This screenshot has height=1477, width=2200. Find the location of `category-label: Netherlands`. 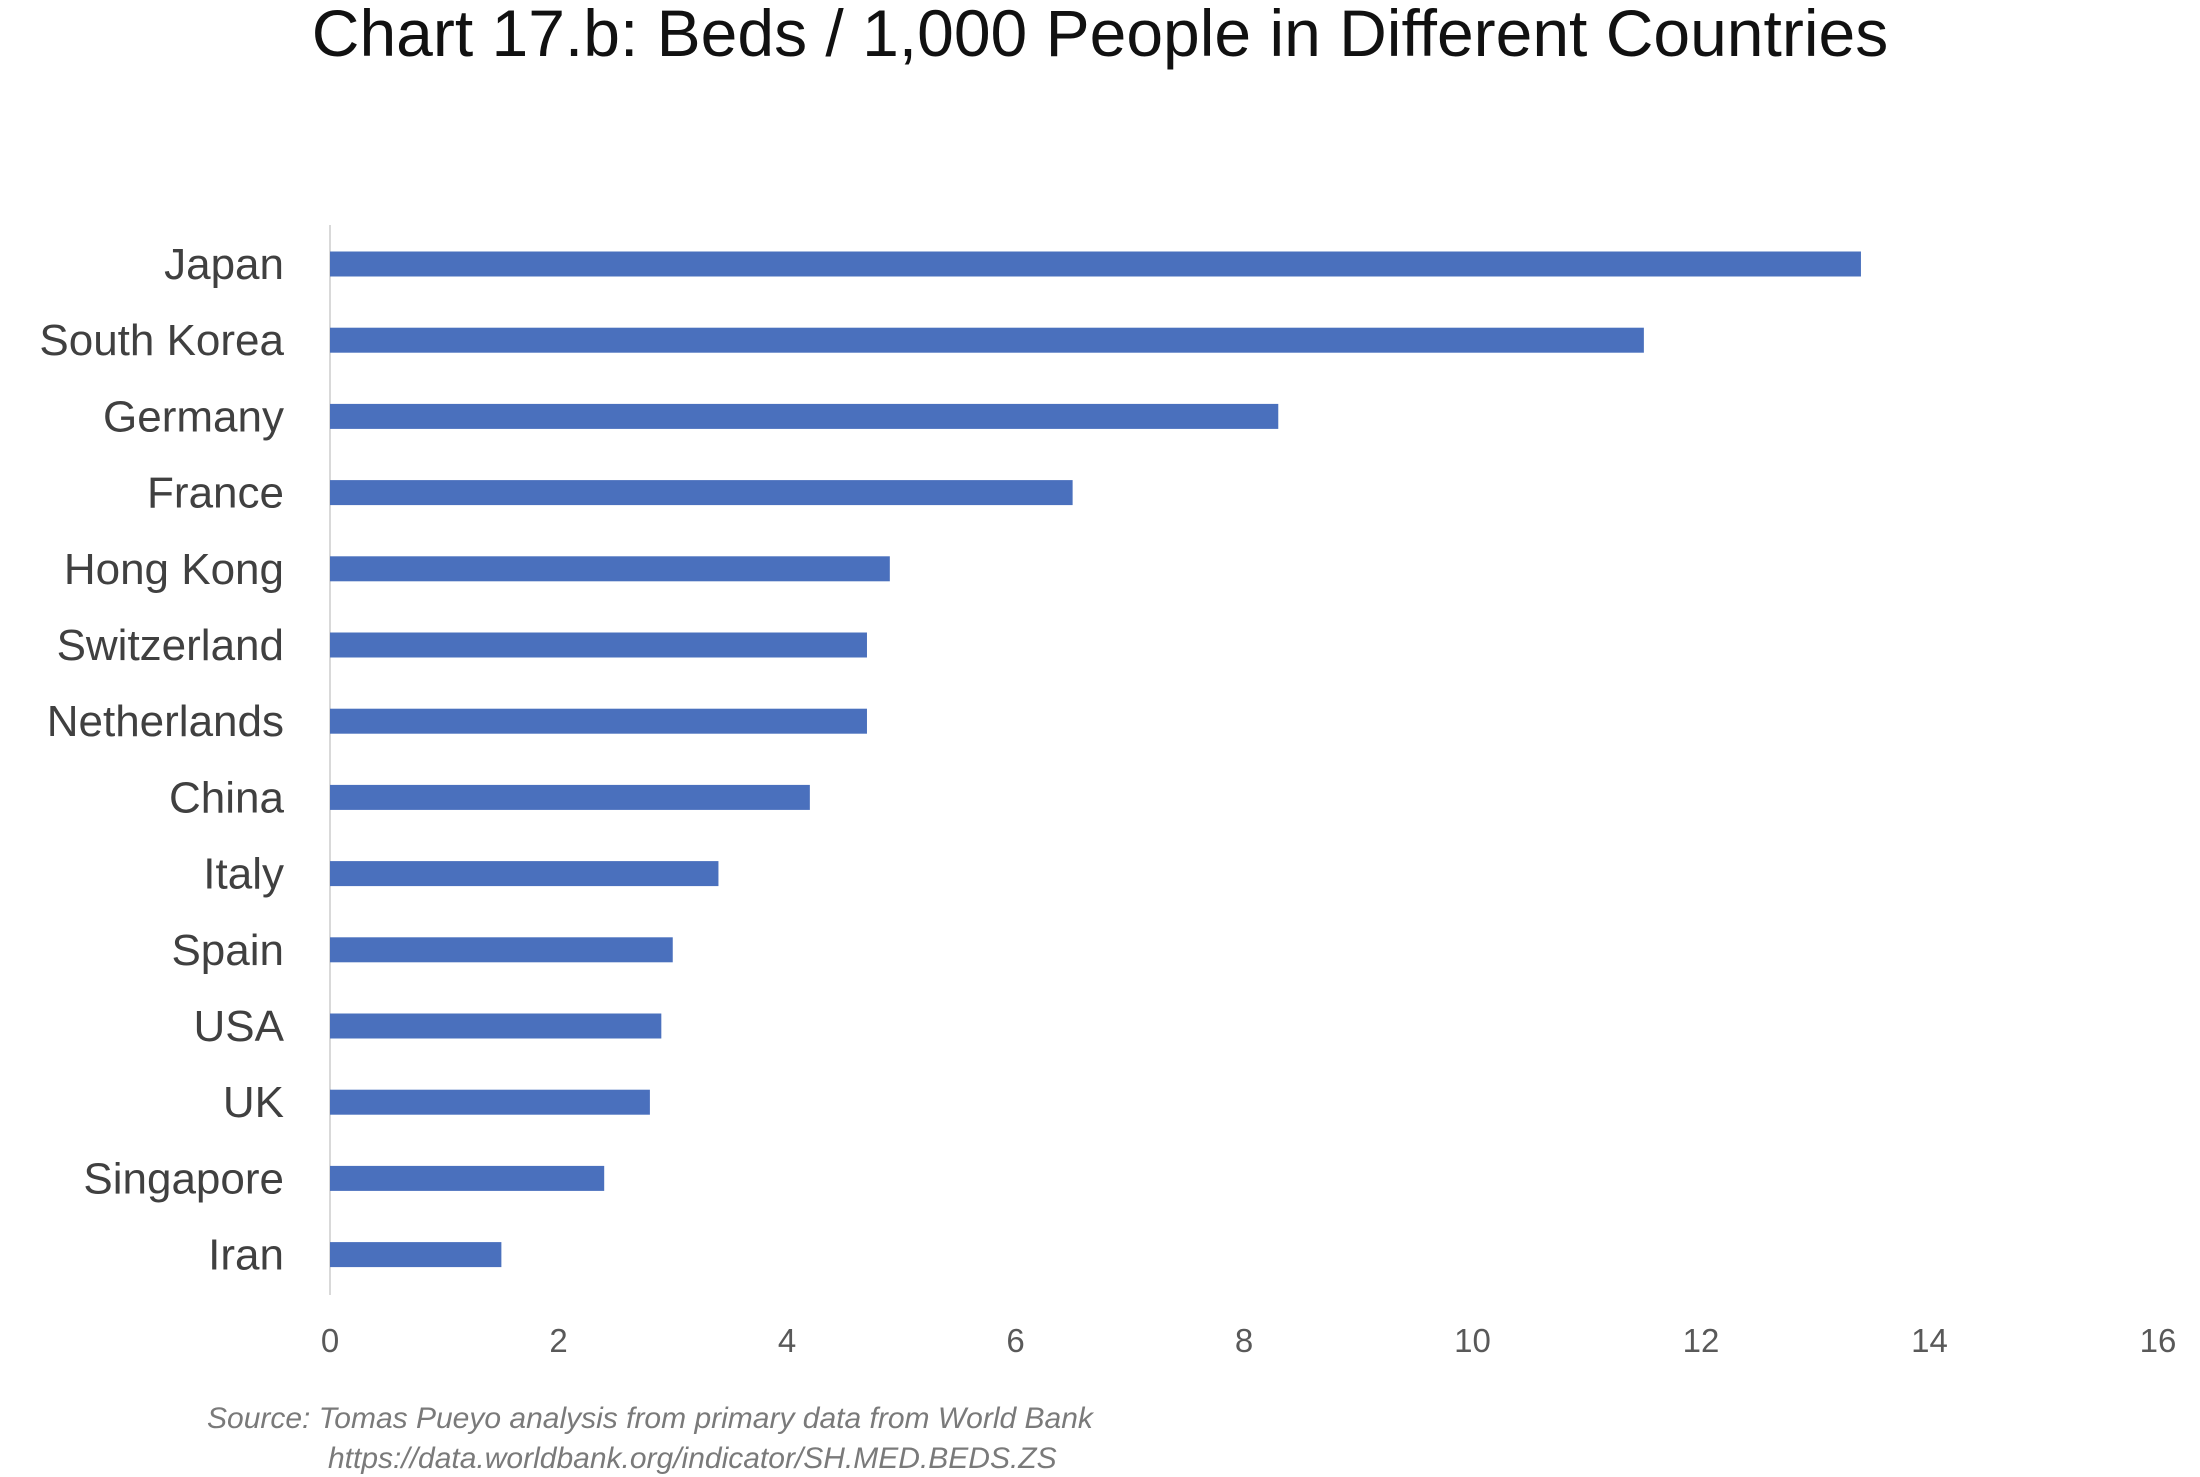

category-label: Netherlands is located at coordinates (165, 721).